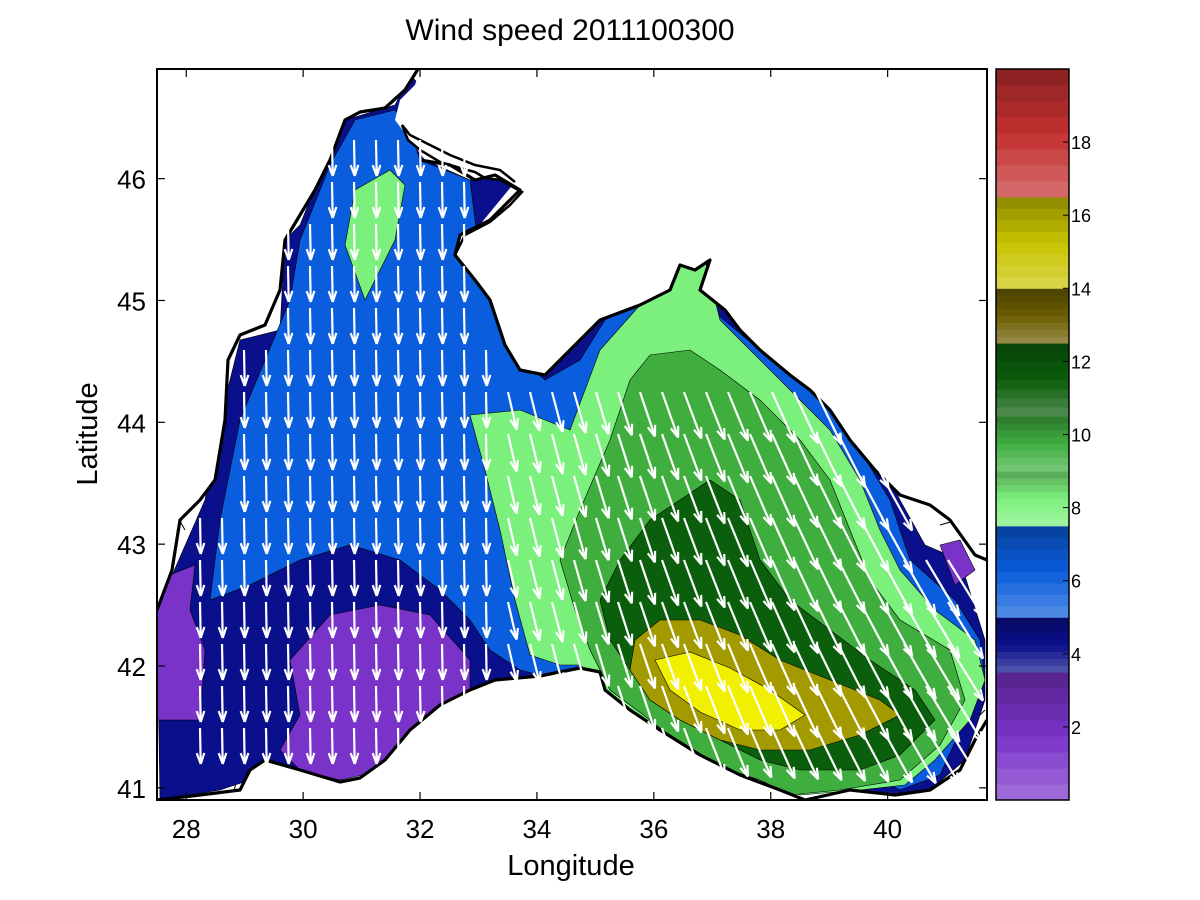 This screenshot has width=1200, height=900. I want to click on y-tick-label: 41, so click(131, 789).